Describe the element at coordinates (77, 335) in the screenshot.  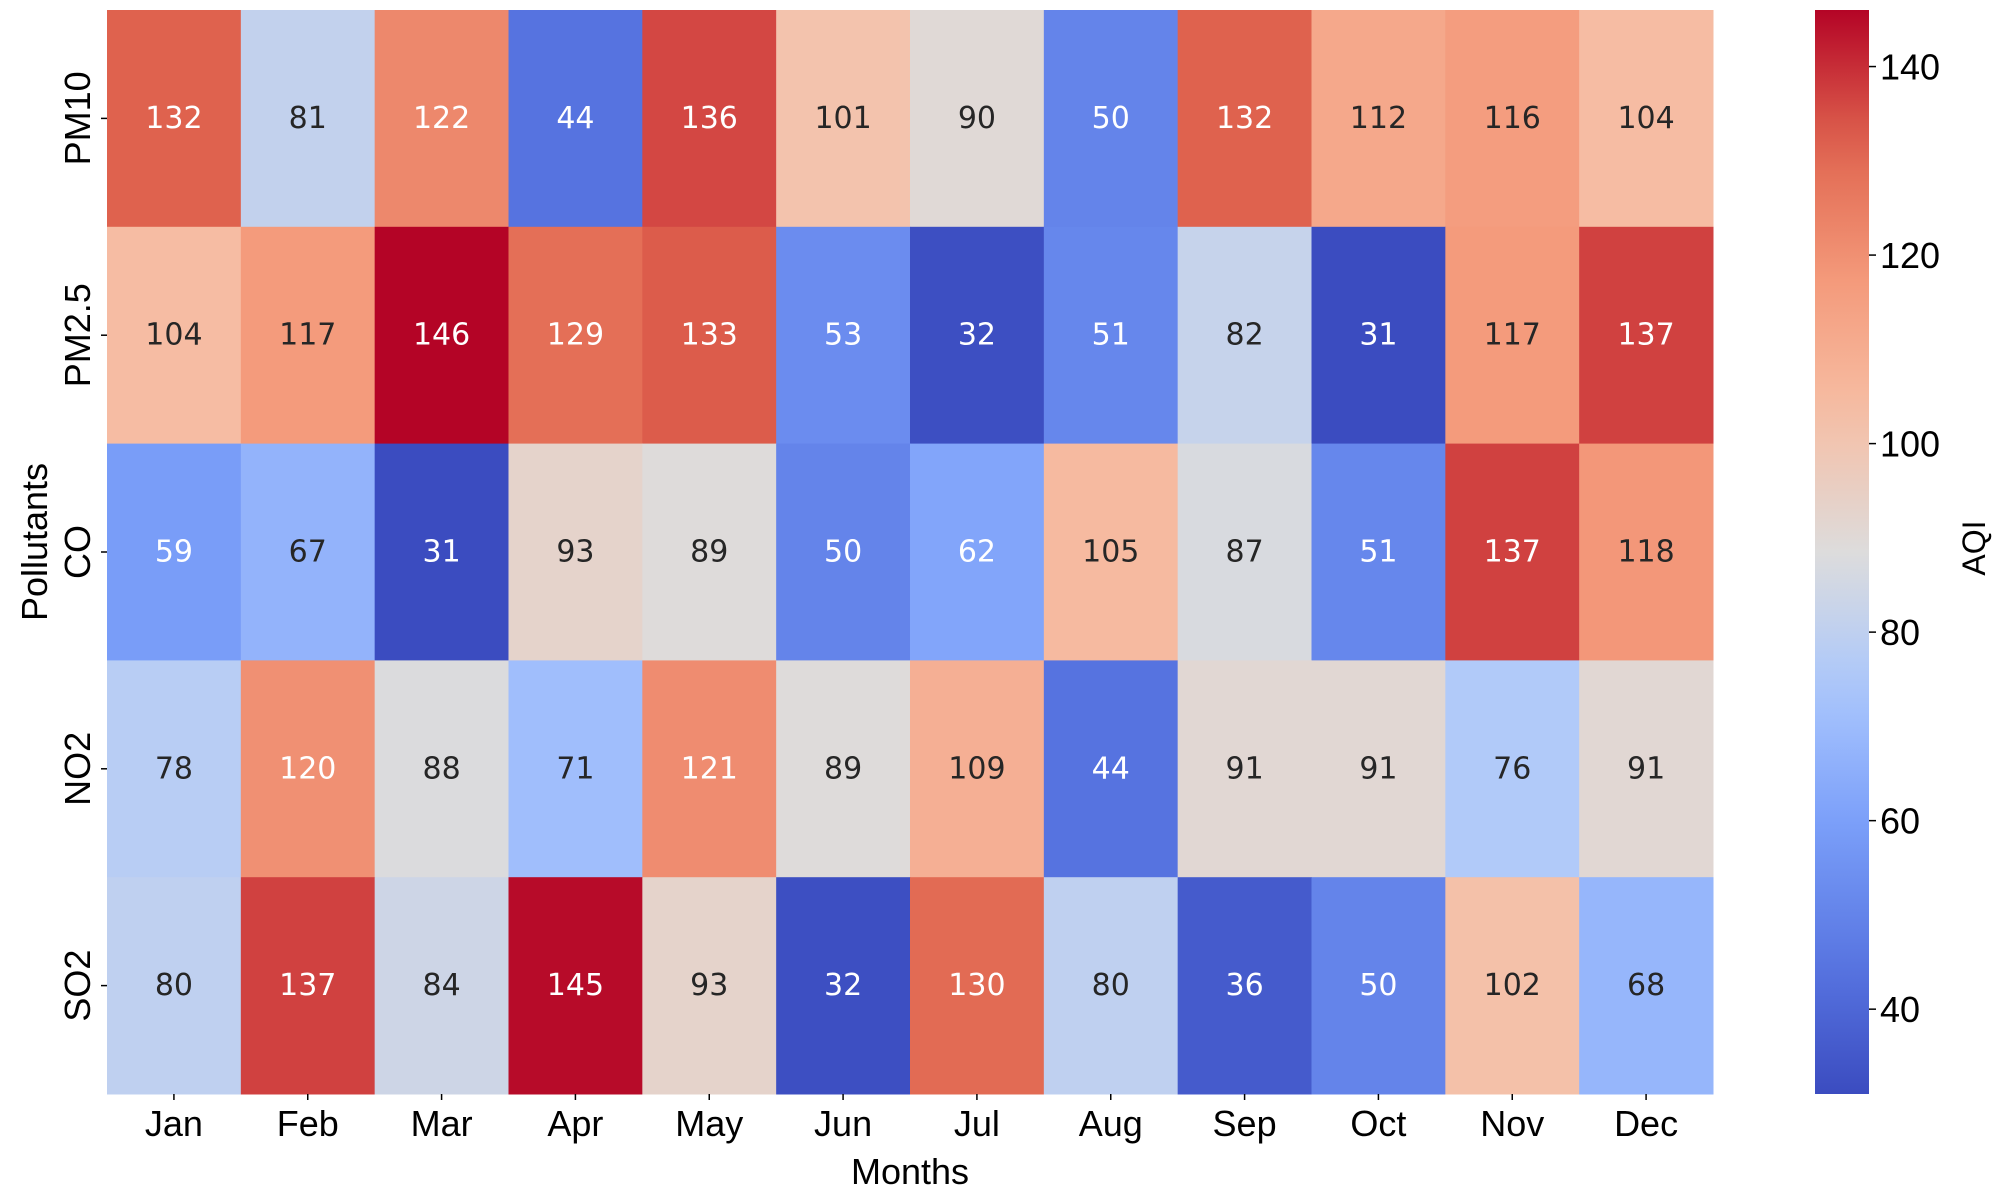
I see `y-tick-label: PM2.5` at that location.